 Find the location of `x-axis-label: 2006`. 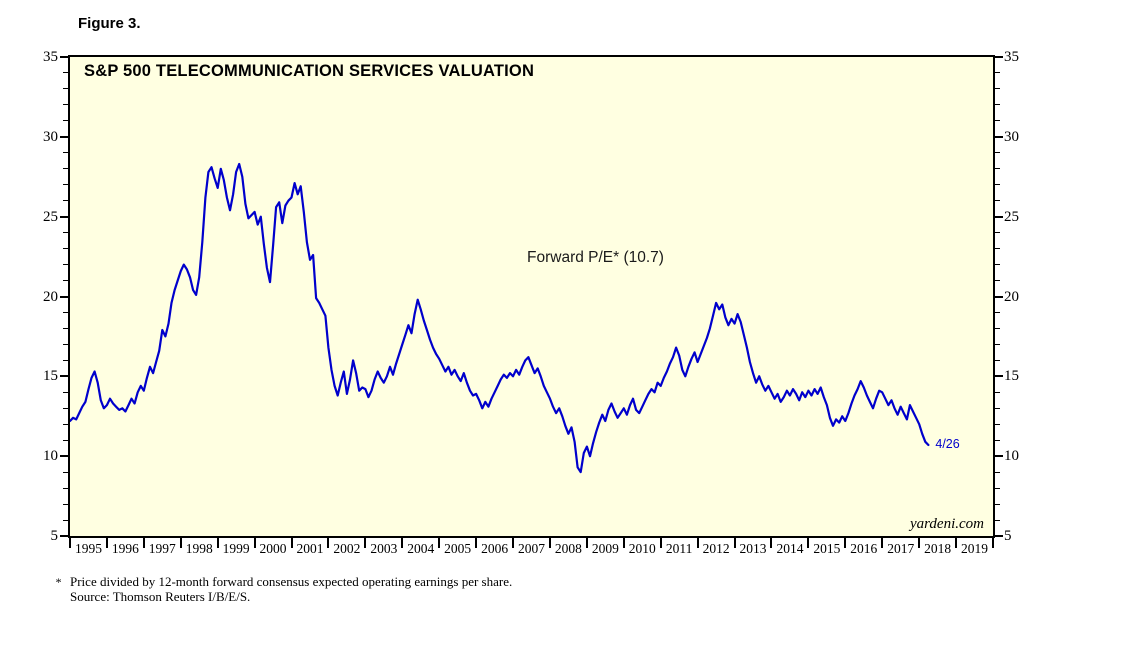

x-axis-label: 2006 is located at coordinates (495, 548).